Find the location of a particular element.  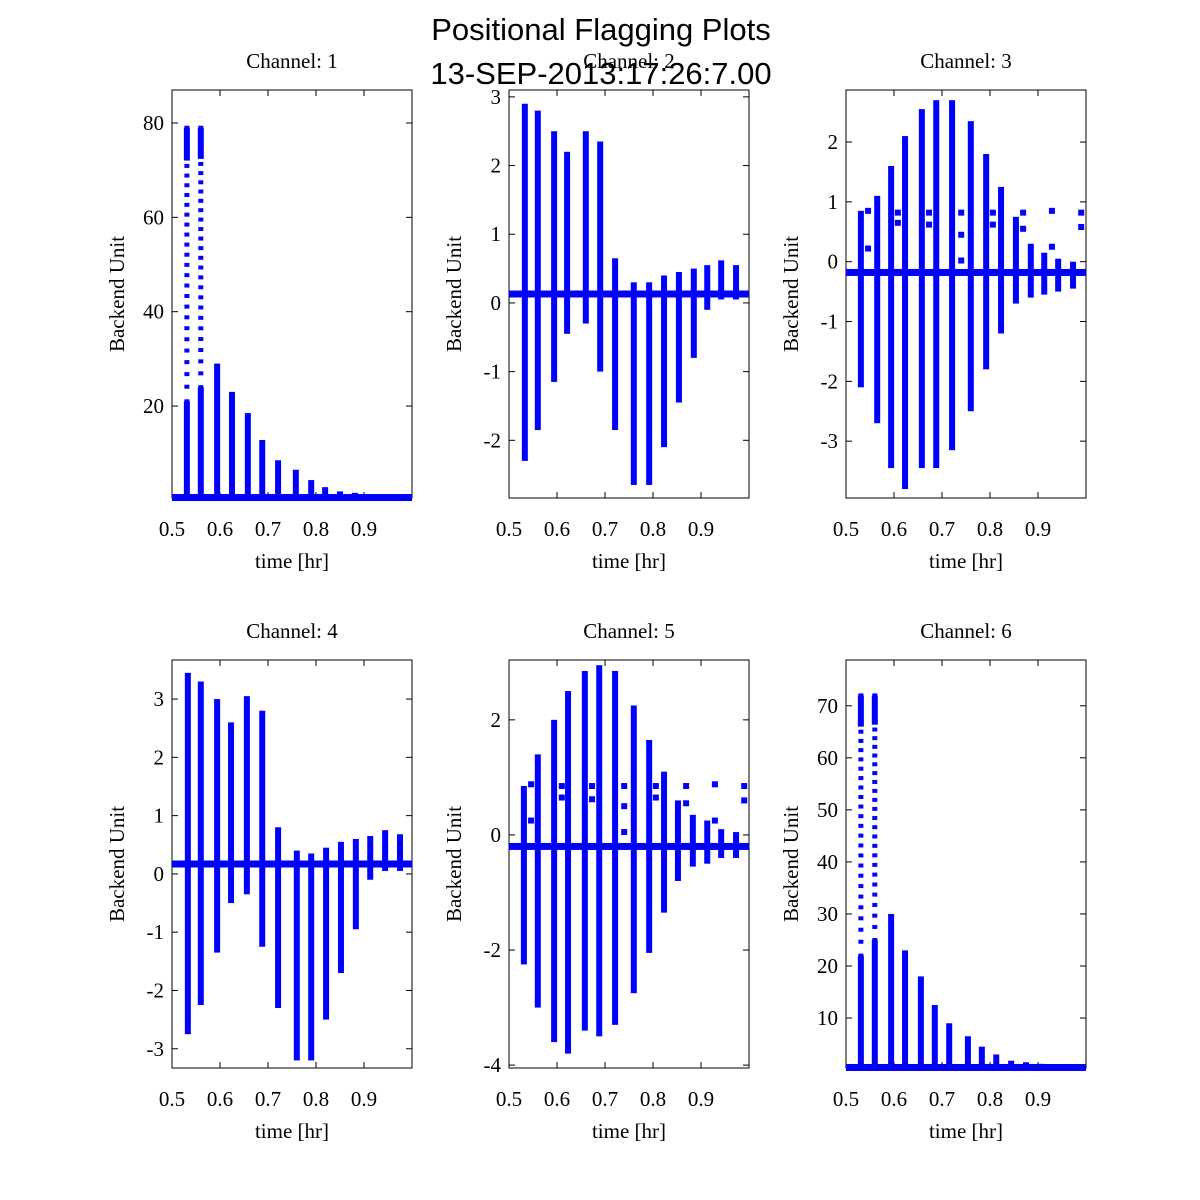

x-tick-label: 0.8 is located at coordinates (316, 1099).